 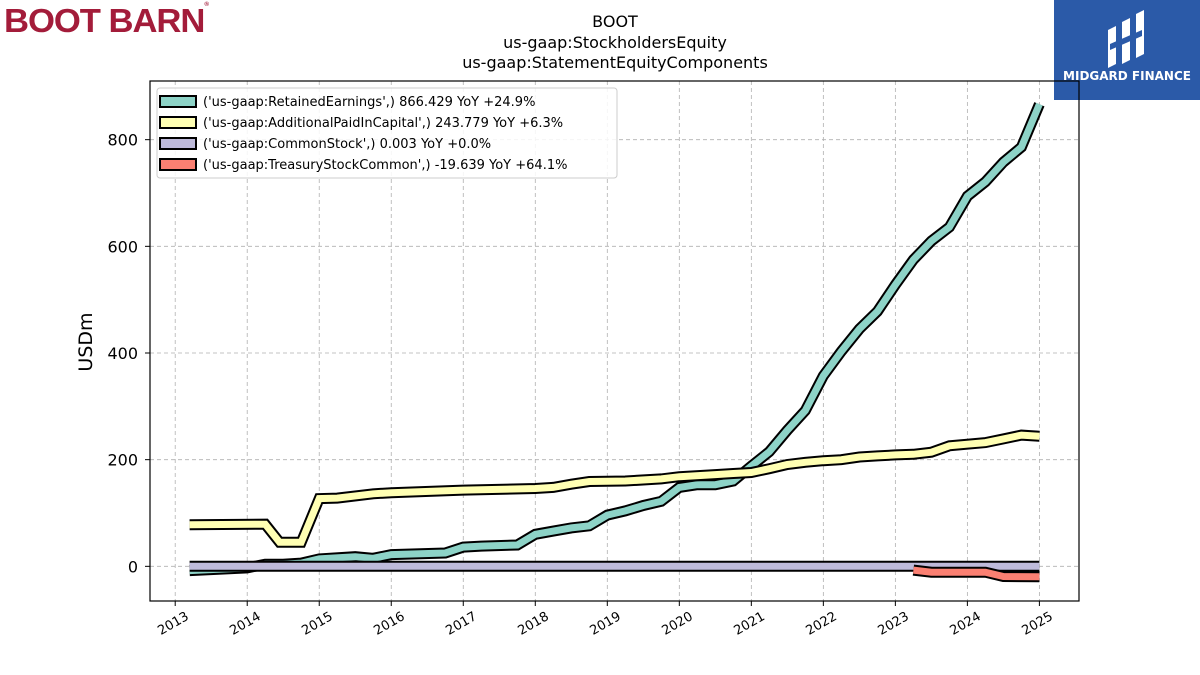 What do you see at coordinates (178, 143) in the screenshot?
I see `legend-swatch-common-stock` at bounding box center [178, 143].